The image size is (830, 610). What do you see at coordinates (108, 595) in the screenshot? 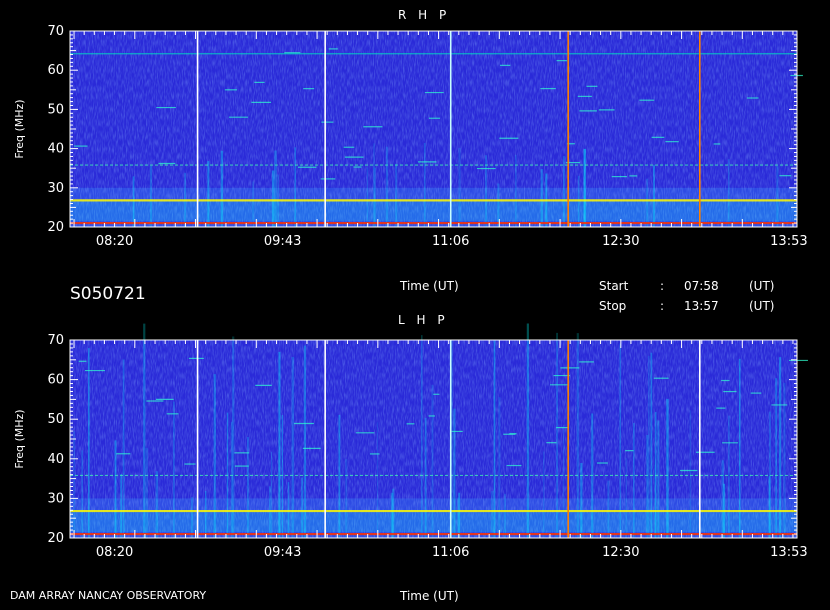
I see `observatory-label: DAM ARRAY NANCAY OBSERVATORY` at bounding box center [108, 595].